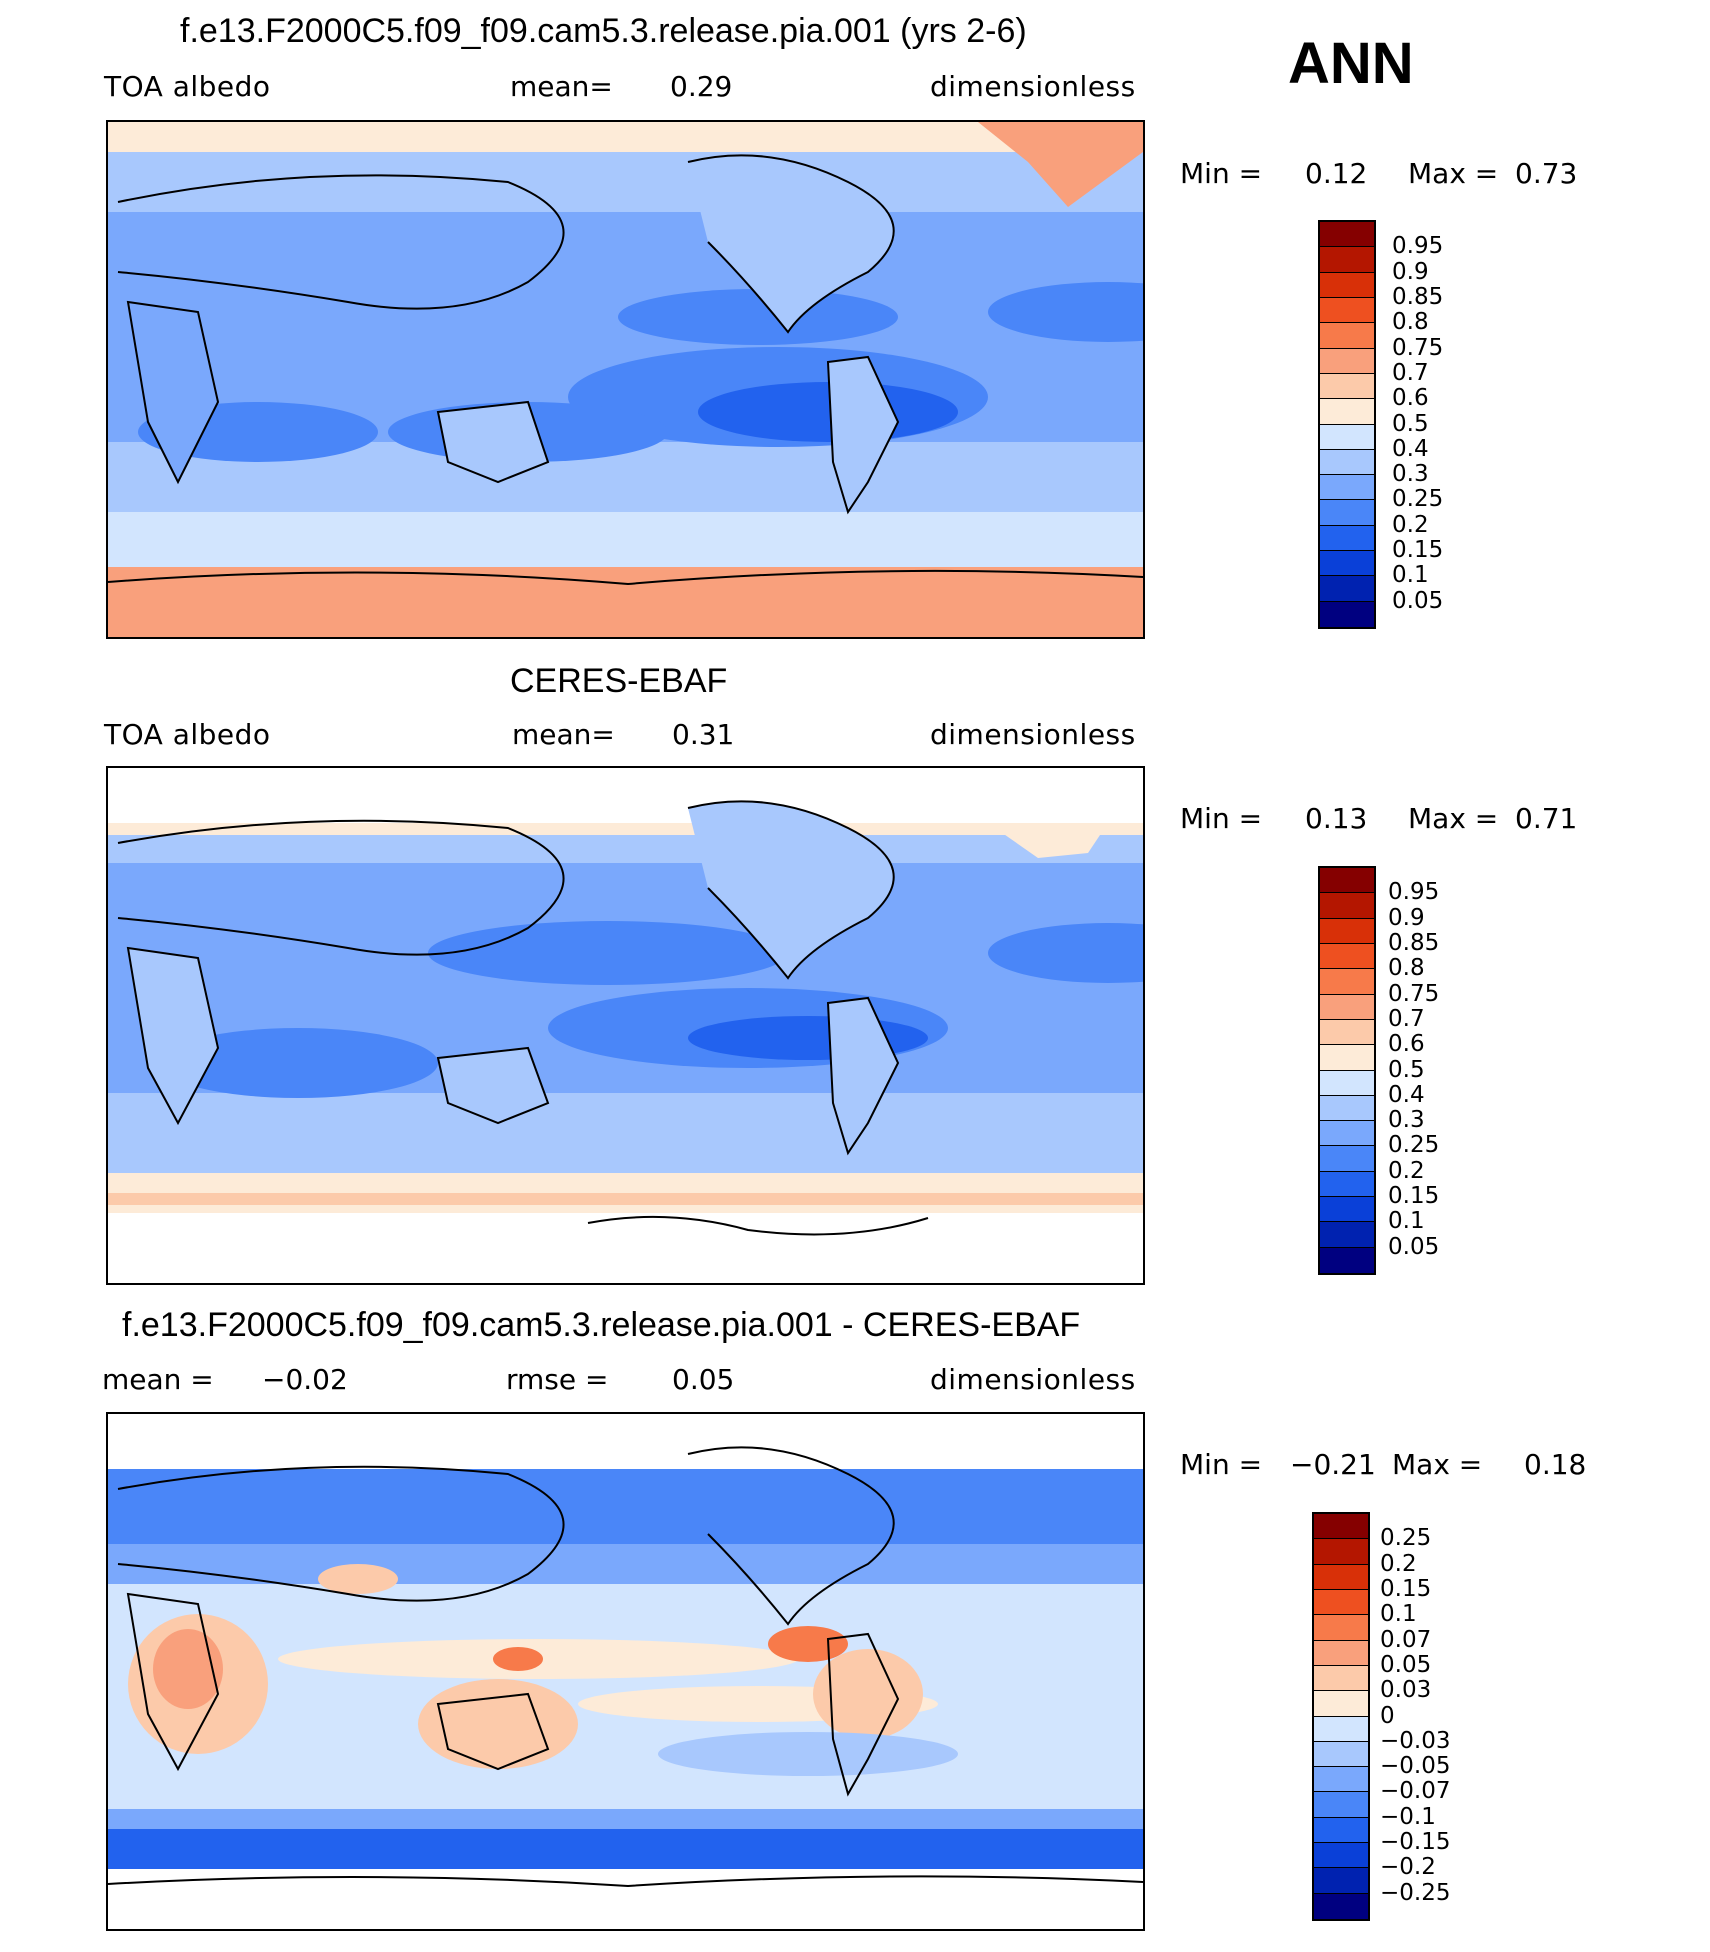  What do you see at coordinates (1546, 818) in the screenshot?
I see `panel2-max-value: 0.71` at bounding box center [1546, 818].